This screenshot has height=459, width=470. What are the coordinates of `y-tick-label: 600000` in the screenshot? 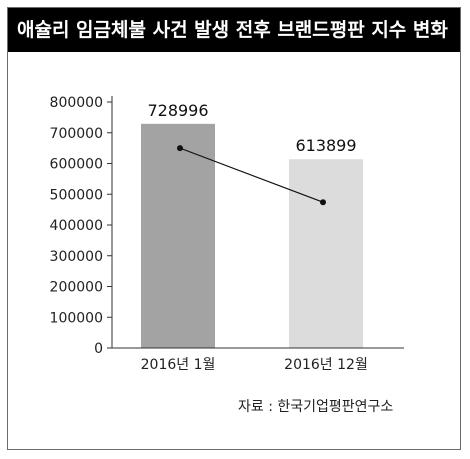 It's located at (76, 165).